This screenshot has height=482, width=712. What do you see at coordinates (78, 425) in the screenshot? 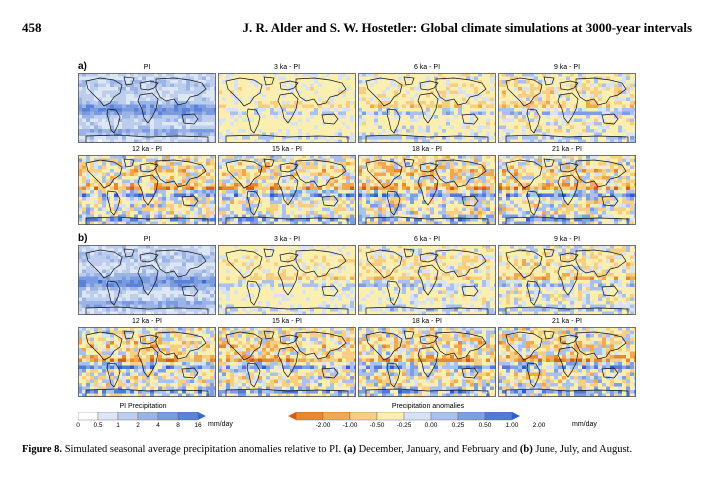
I see `colorbar-tick-label: 0` at bounding box center [78, 425].